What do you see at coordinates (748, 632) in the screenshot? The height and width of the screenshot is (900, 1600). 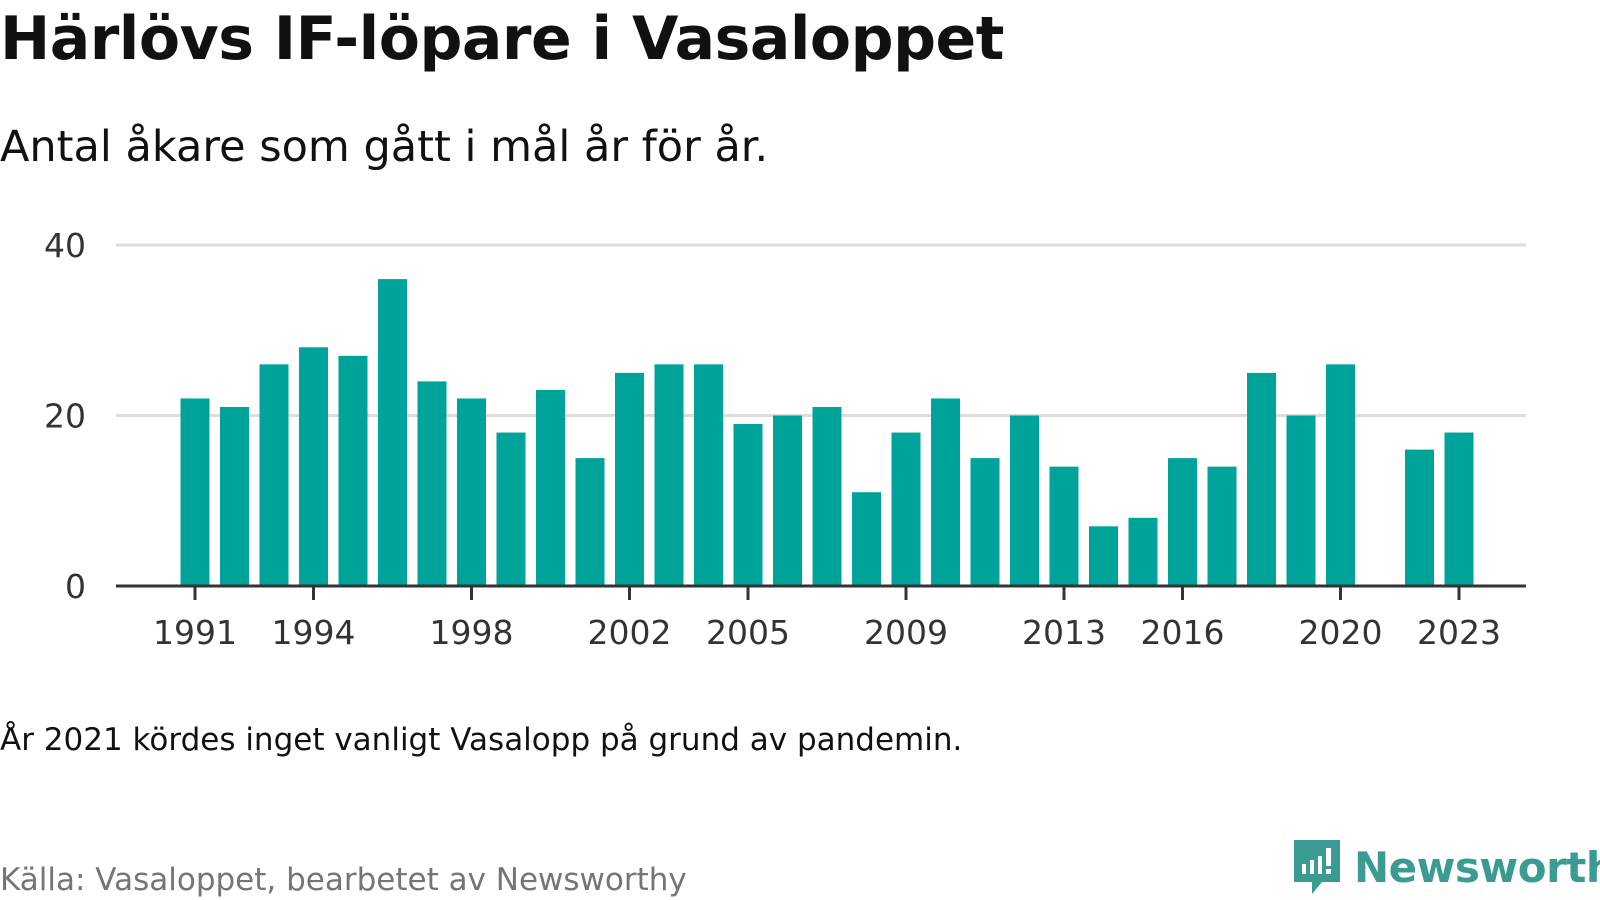 I see `x-tick-label-2005: 2005` at bounding box center [748, 632].